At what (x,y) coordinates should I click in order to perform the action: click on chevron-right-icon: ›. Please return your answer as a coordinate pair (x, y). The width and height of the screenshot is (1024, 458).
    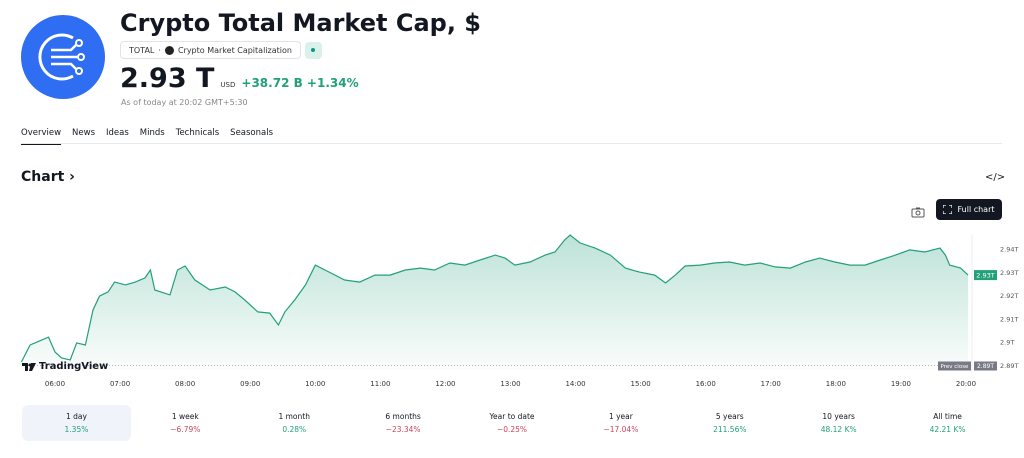
    Looking at the image, I should click on (72, 177).